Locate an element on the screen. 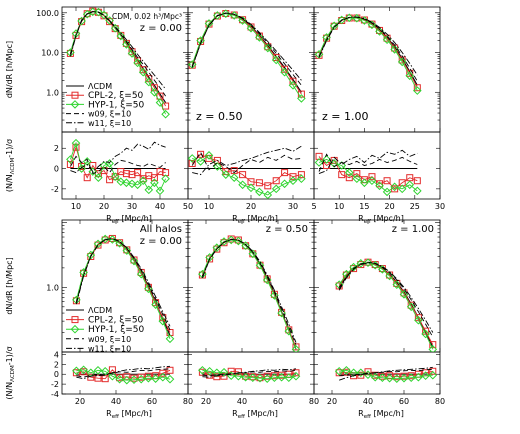  panel-bottom-2: 20 40 60 80 Reff [Mpc/h] z = 0.50 is located at coordinates (253, 319).